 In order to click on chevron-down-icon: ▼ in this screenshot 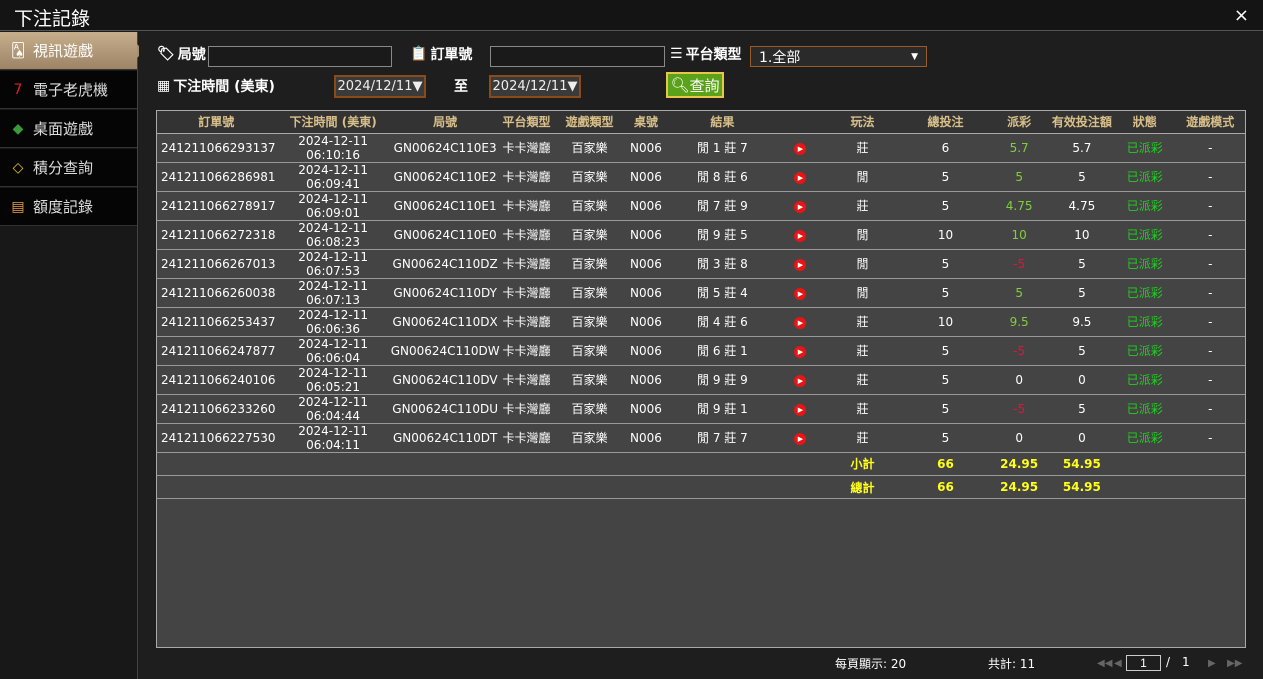, I will do `click(914, 56)`.